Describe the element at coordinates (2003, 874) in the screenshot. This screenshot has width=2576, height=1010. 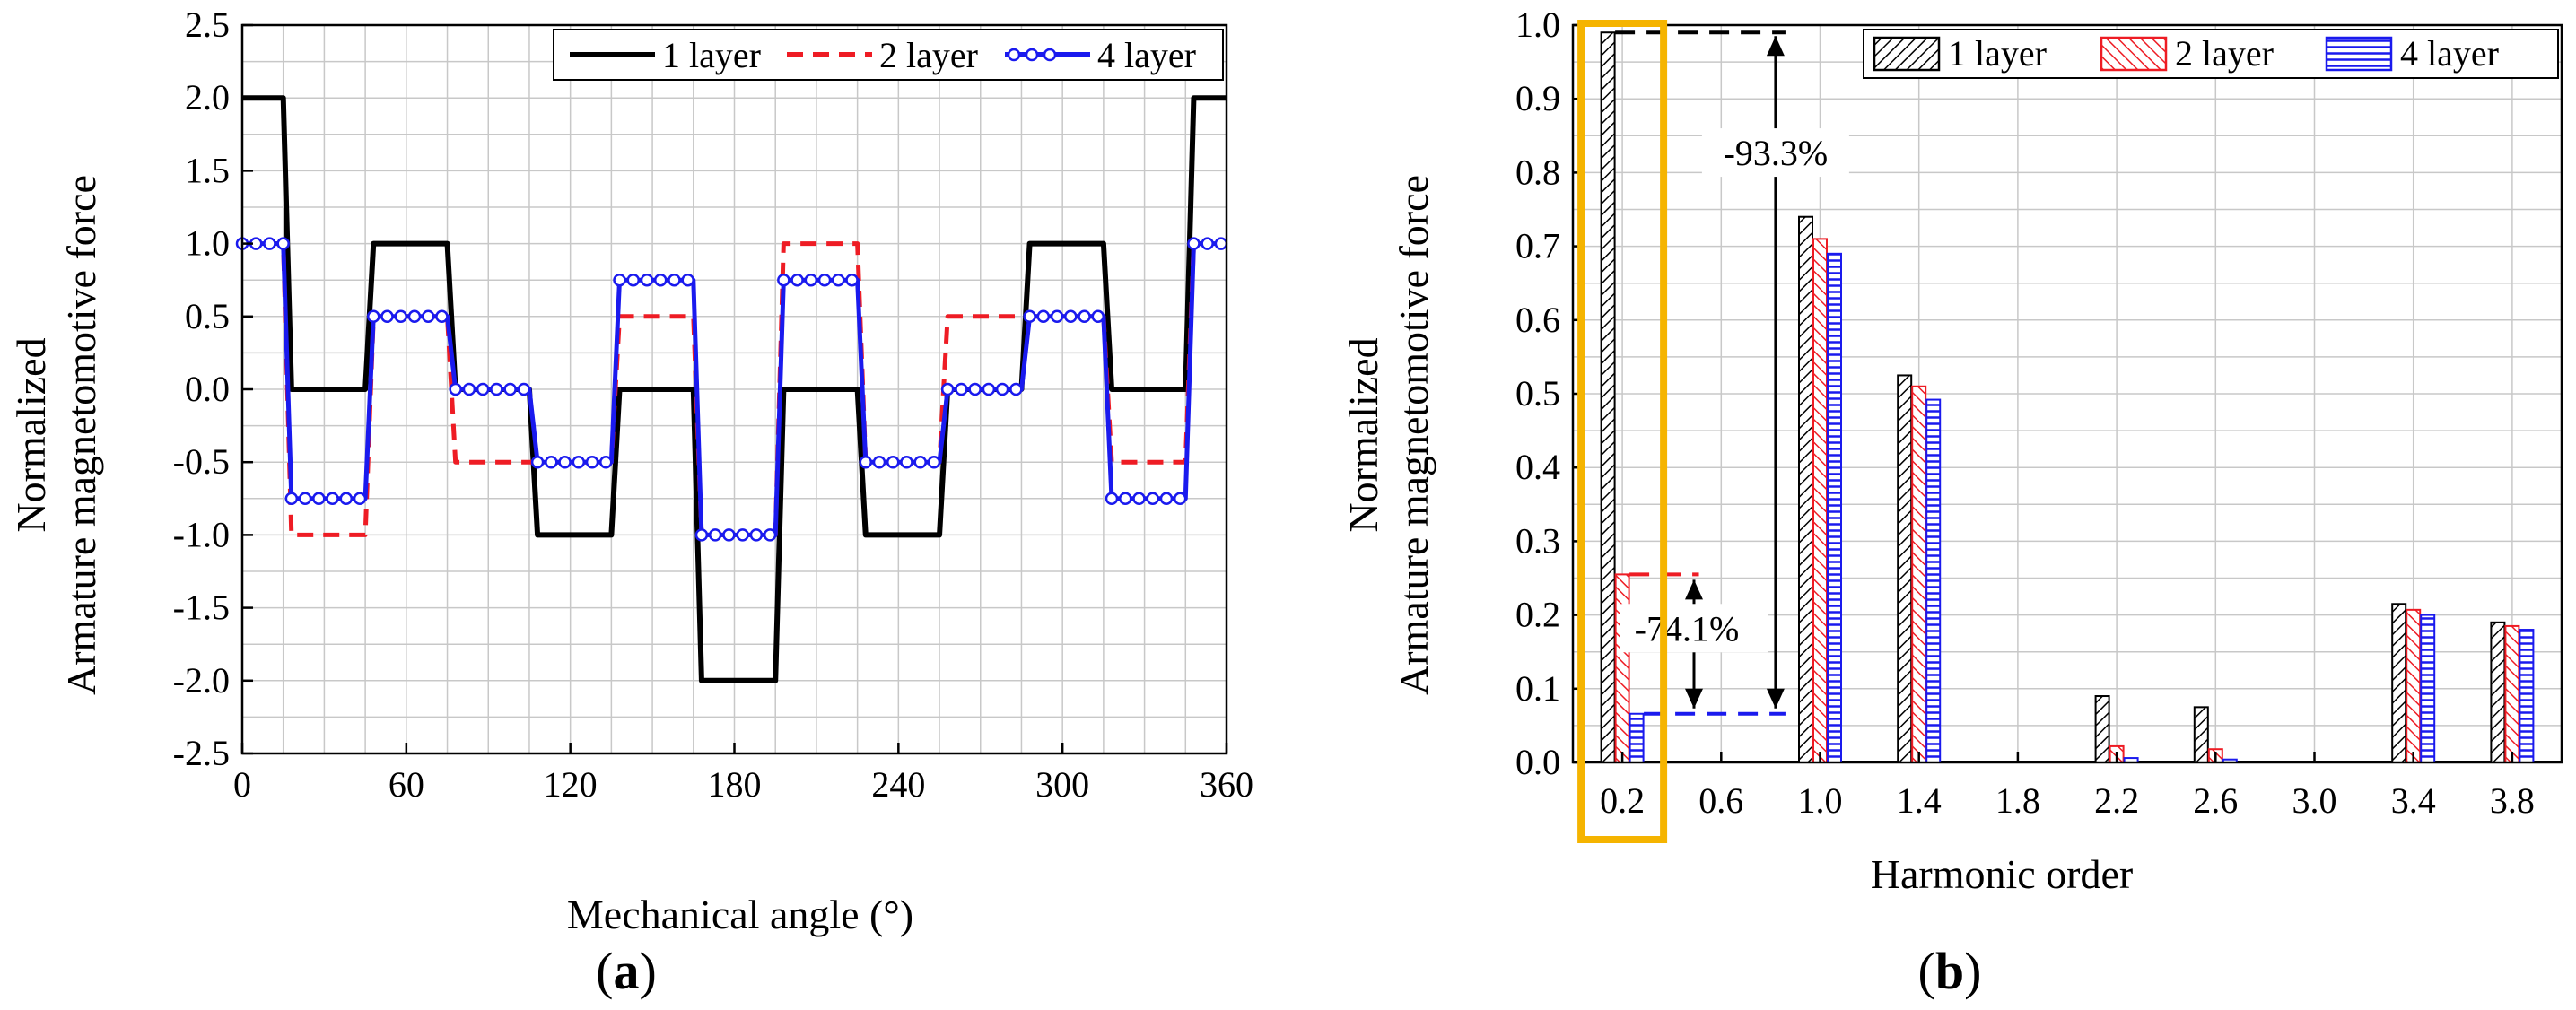
I see `b-x-axis-label: Harmonic order` at that location.